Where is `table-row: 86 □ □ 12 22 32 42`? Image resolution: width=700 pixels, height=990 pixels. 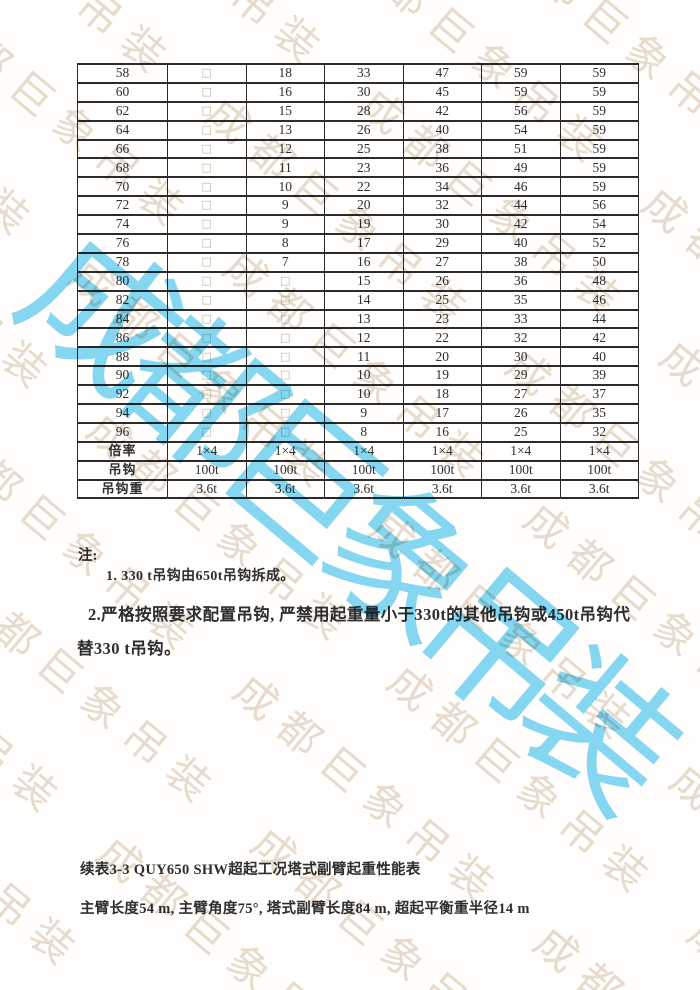
table-row: 86 □ □ 12 22 32 42 is located at coordinates (358, 338).